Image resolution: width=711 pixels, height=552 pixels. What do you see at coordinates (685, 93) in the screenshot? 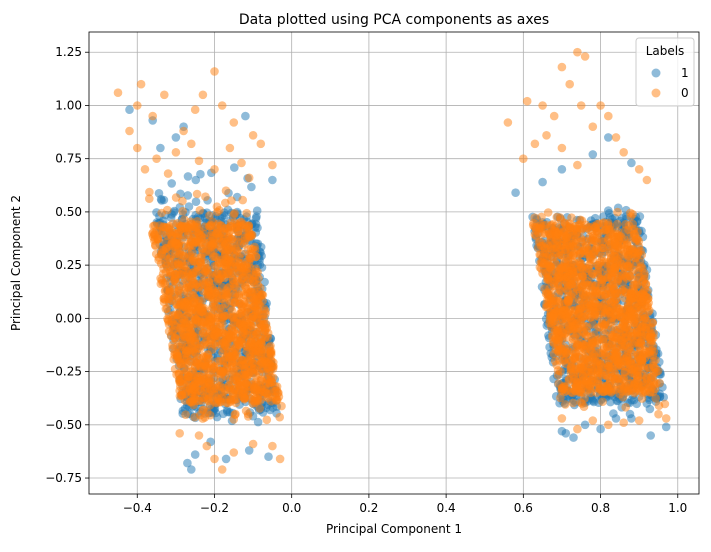
I see `legend-label-series-0: 0` at bounding box center [685, 93].